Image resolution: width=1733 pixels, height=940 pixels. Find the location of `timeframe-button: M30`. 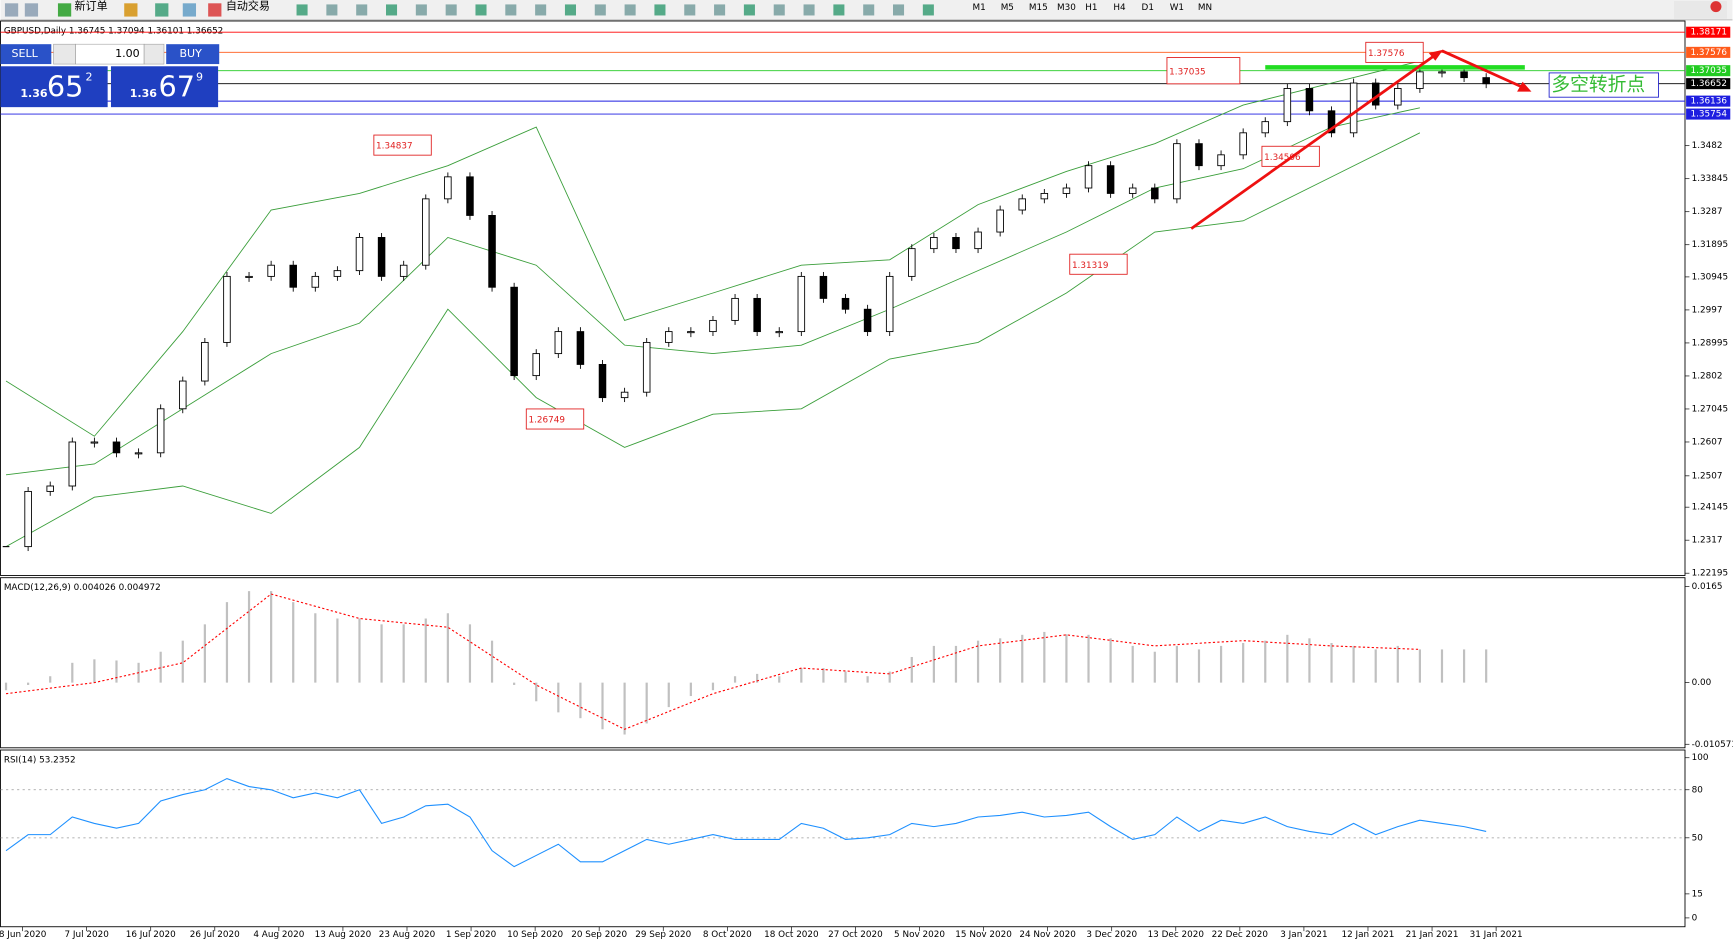

timeframe-button: M30 is located at coordinates (1066, 8).